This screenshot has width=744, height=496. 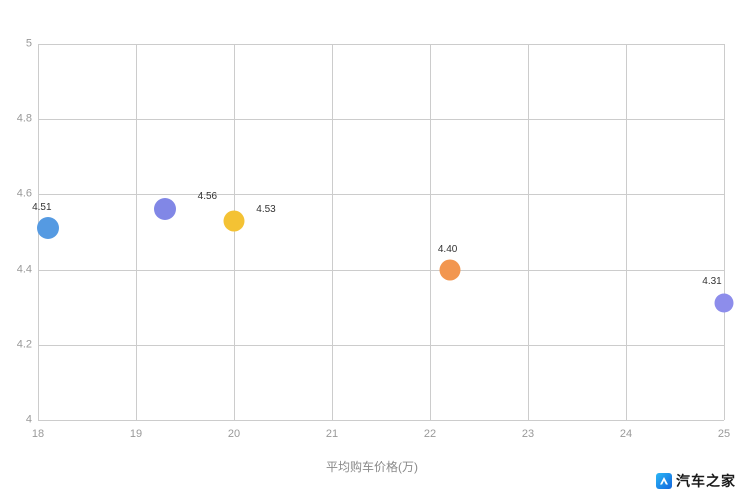 What do you see at coordinates (706, 481) in the screenshot?
I see `watermark-text: 汽车之家` at bounding box center [706, 481].